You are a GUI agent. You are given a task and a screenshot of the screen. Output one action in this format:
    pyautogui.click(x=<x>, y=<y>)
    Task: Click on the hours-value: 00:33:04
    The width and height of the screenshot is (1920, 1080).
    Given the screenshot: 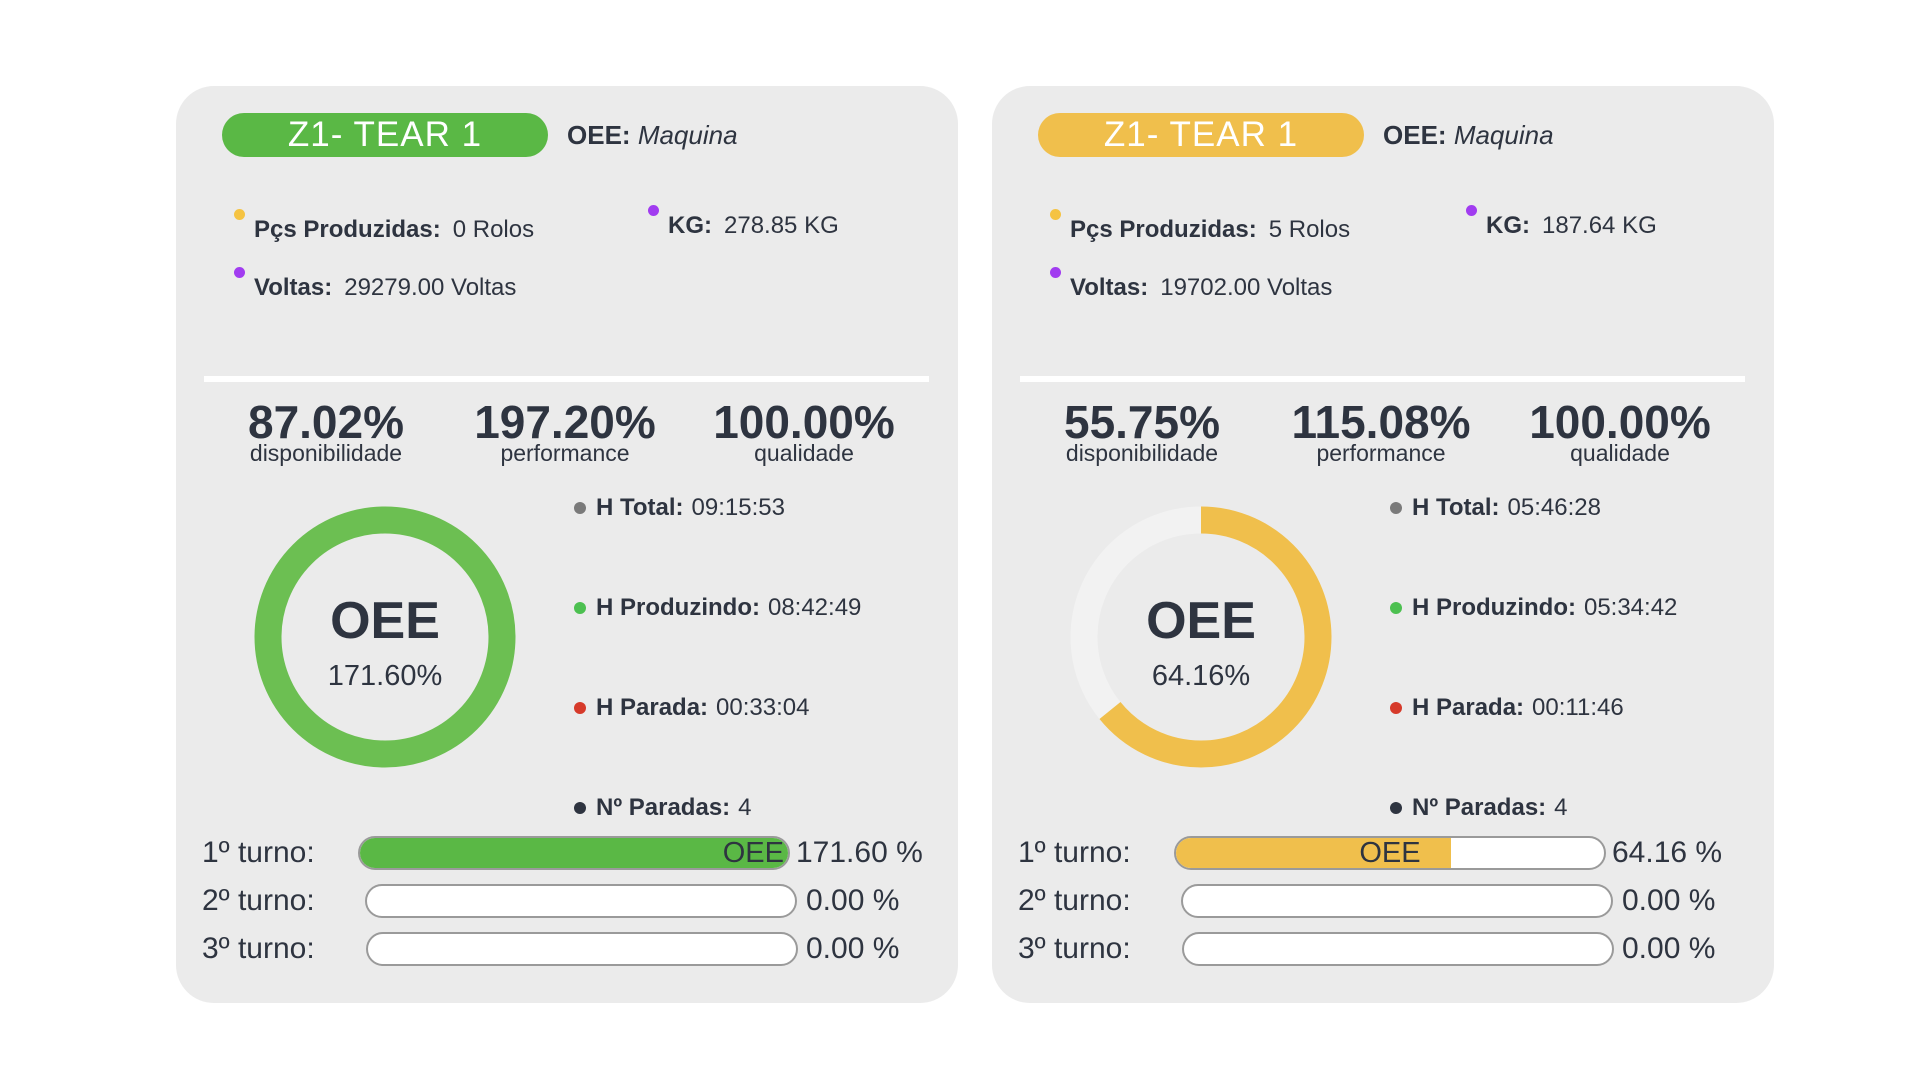 What is the action you would take?
    pyautogui.click(x=763, y=707)
    